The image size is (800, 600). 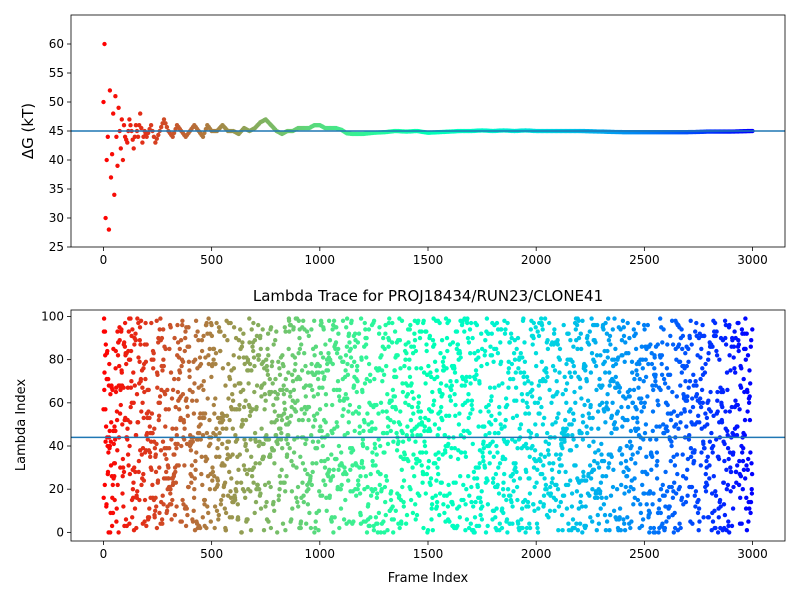 What do you see at coordinates (536, 554) in the screenshot?
I see `x-tick-label: 2000` at bounding box center [536, 554].